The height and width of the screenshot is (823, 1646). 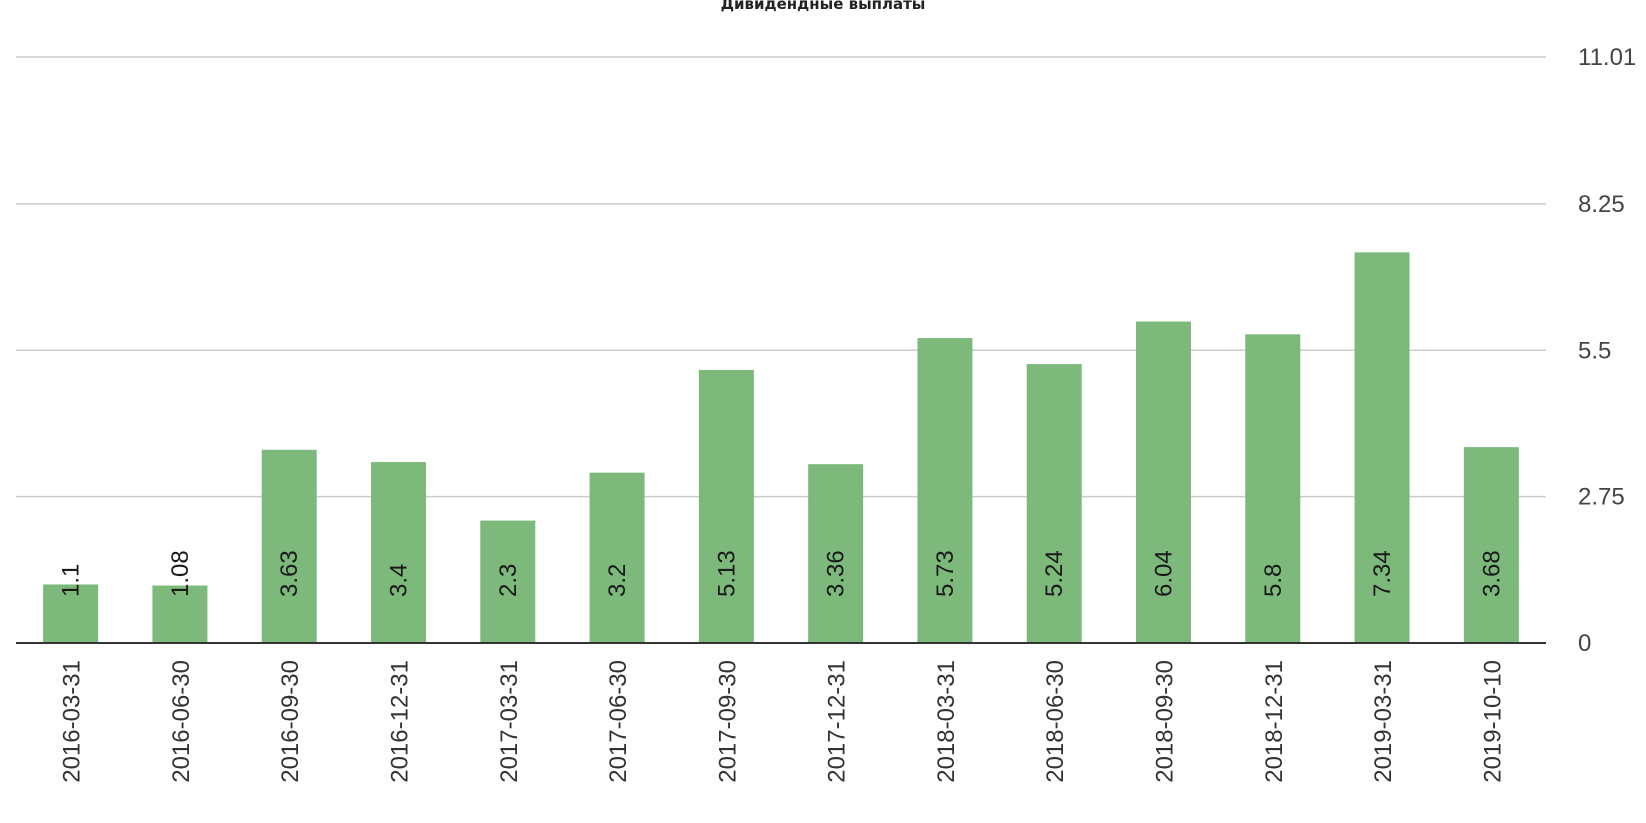 I want to click on data-label: 1.08, so click(x=180, y=573).